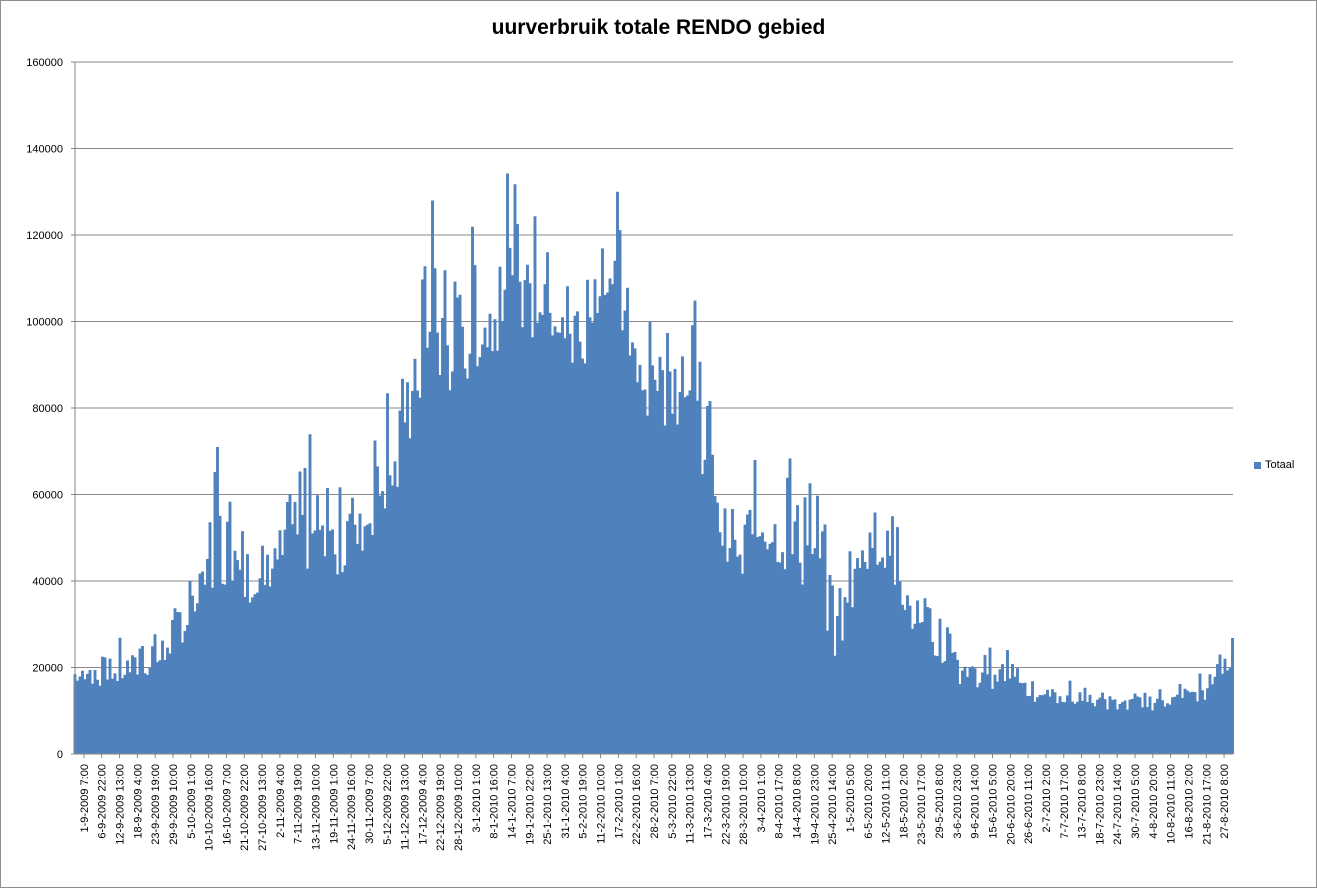  What do you see at coordinates (477, 798) in the screenshot?
I see `x-tick-label: 3-1-2010 1:00` at bounding box center [477, 798].